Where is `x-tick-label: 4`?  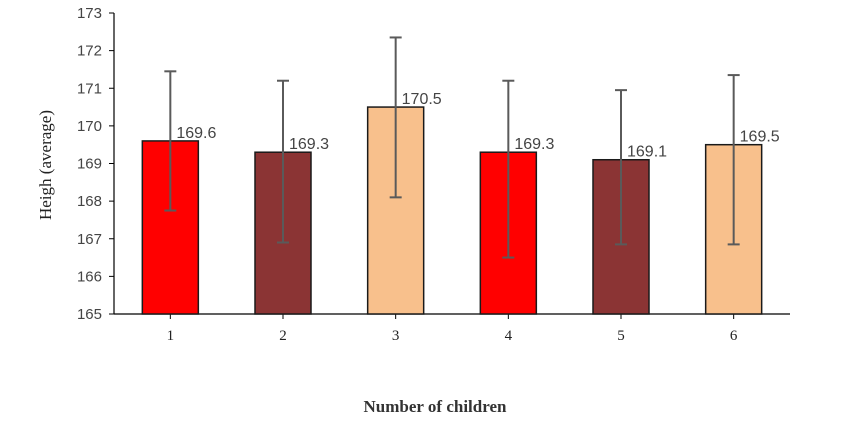 x-tick-label: 4 is located at coordinates (509, 336).